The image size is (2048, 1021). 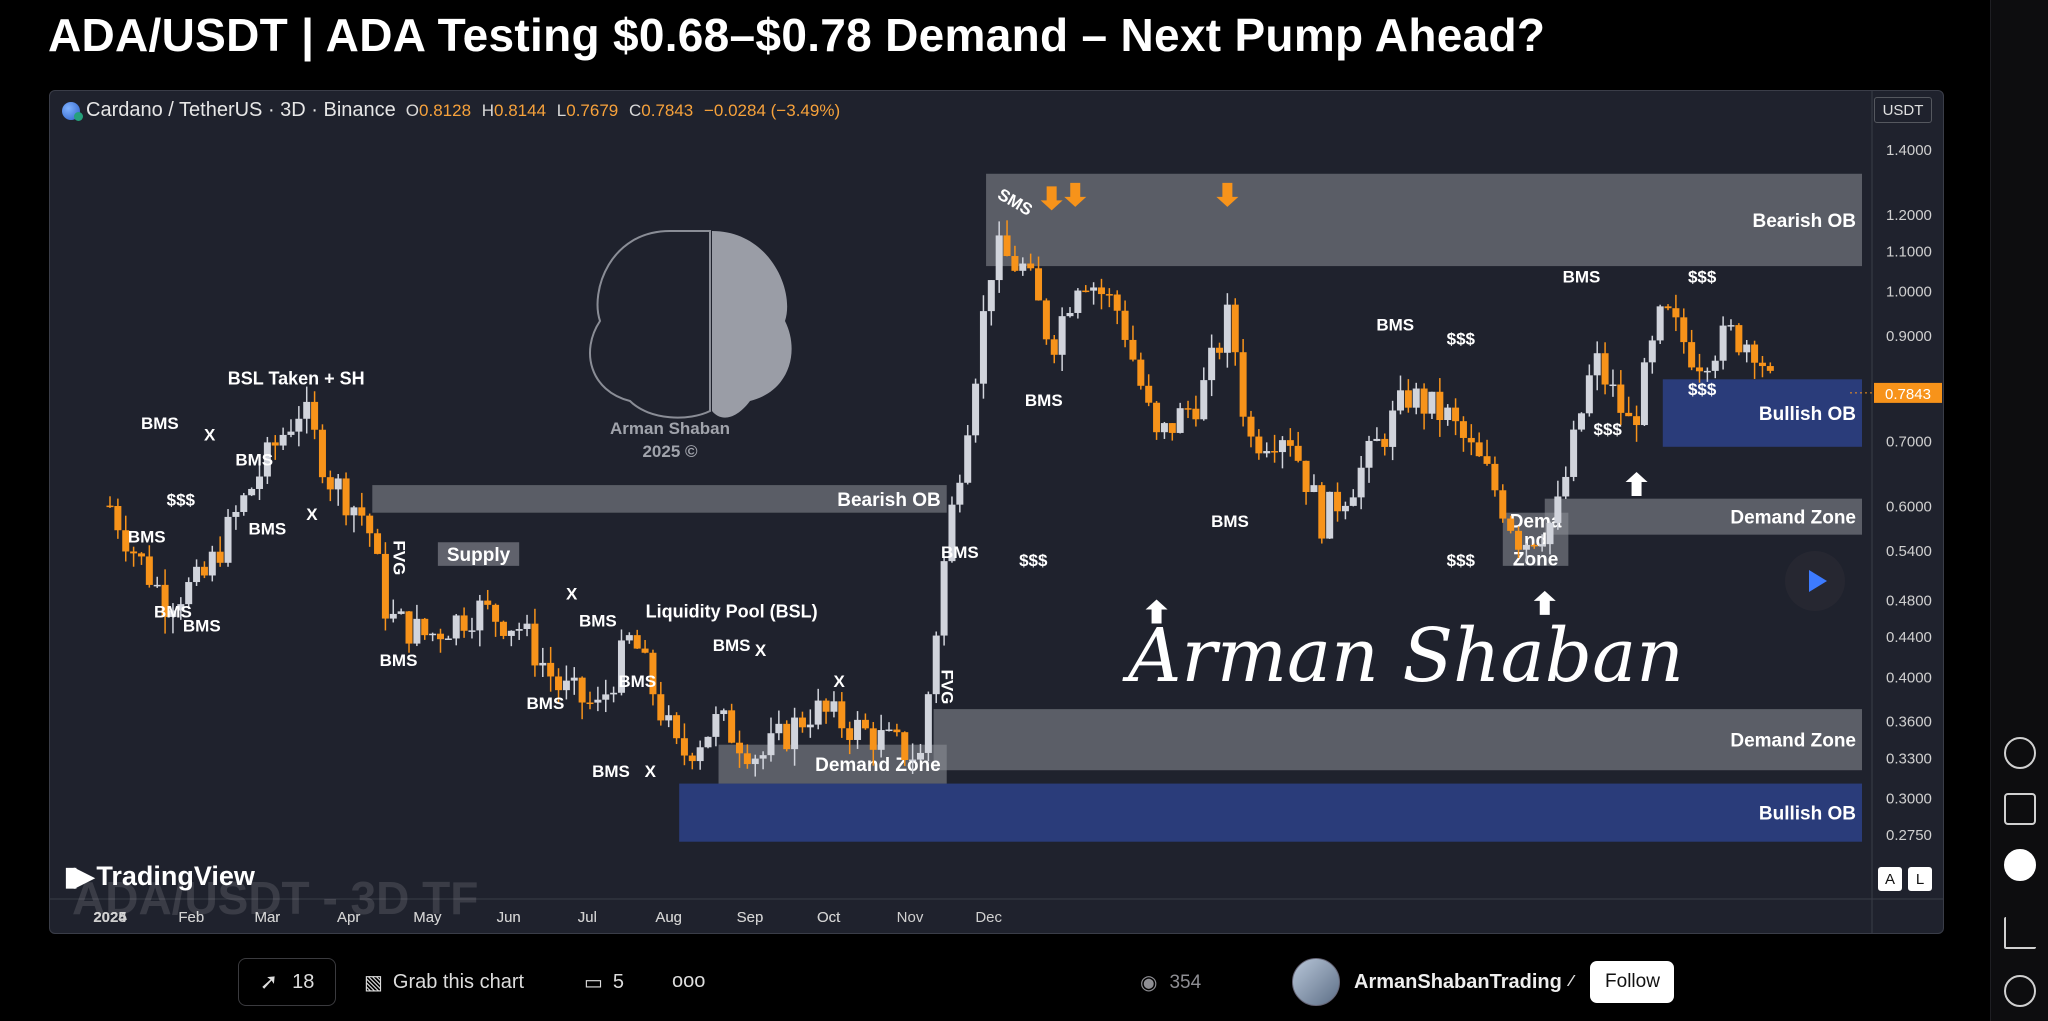 I want to click on play-icon, so click(x=1815, y=581).